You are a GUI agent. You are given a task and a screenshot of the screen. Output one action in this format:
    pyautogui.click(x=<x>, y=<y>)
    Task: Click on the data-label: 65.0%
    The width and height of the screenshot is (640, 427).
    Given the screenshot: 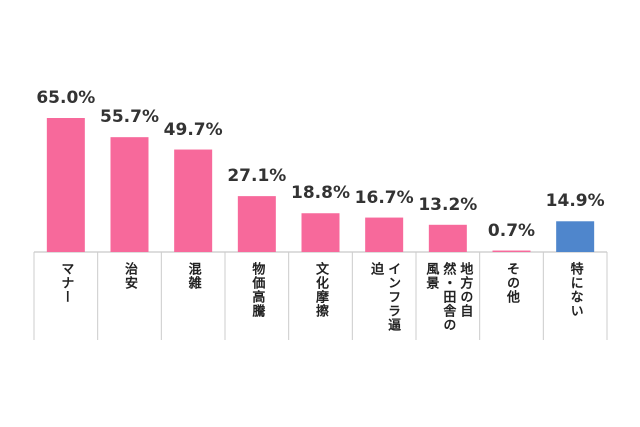 What is the action you would take?
    pyautogui.click(x=66, y=98)
    